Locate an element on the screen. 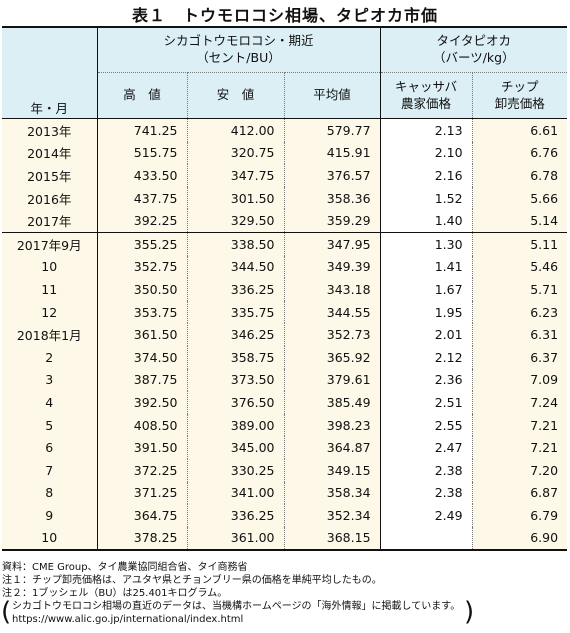 The height and width of the screenshot is (633, 570). cell-low: 376.50 is located at coordinates (235, 402).